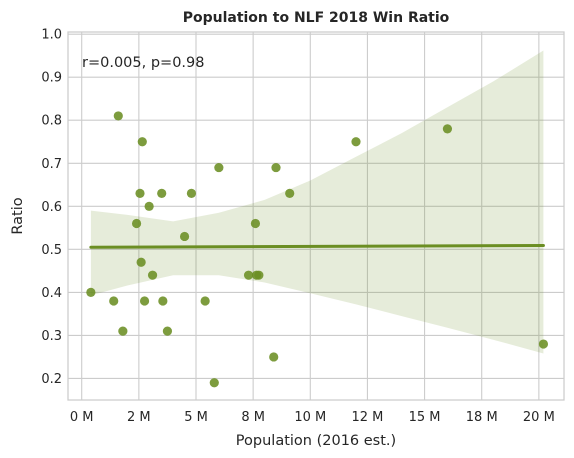  I want to click on x-tick-label: 20 M, so click(539, 417).